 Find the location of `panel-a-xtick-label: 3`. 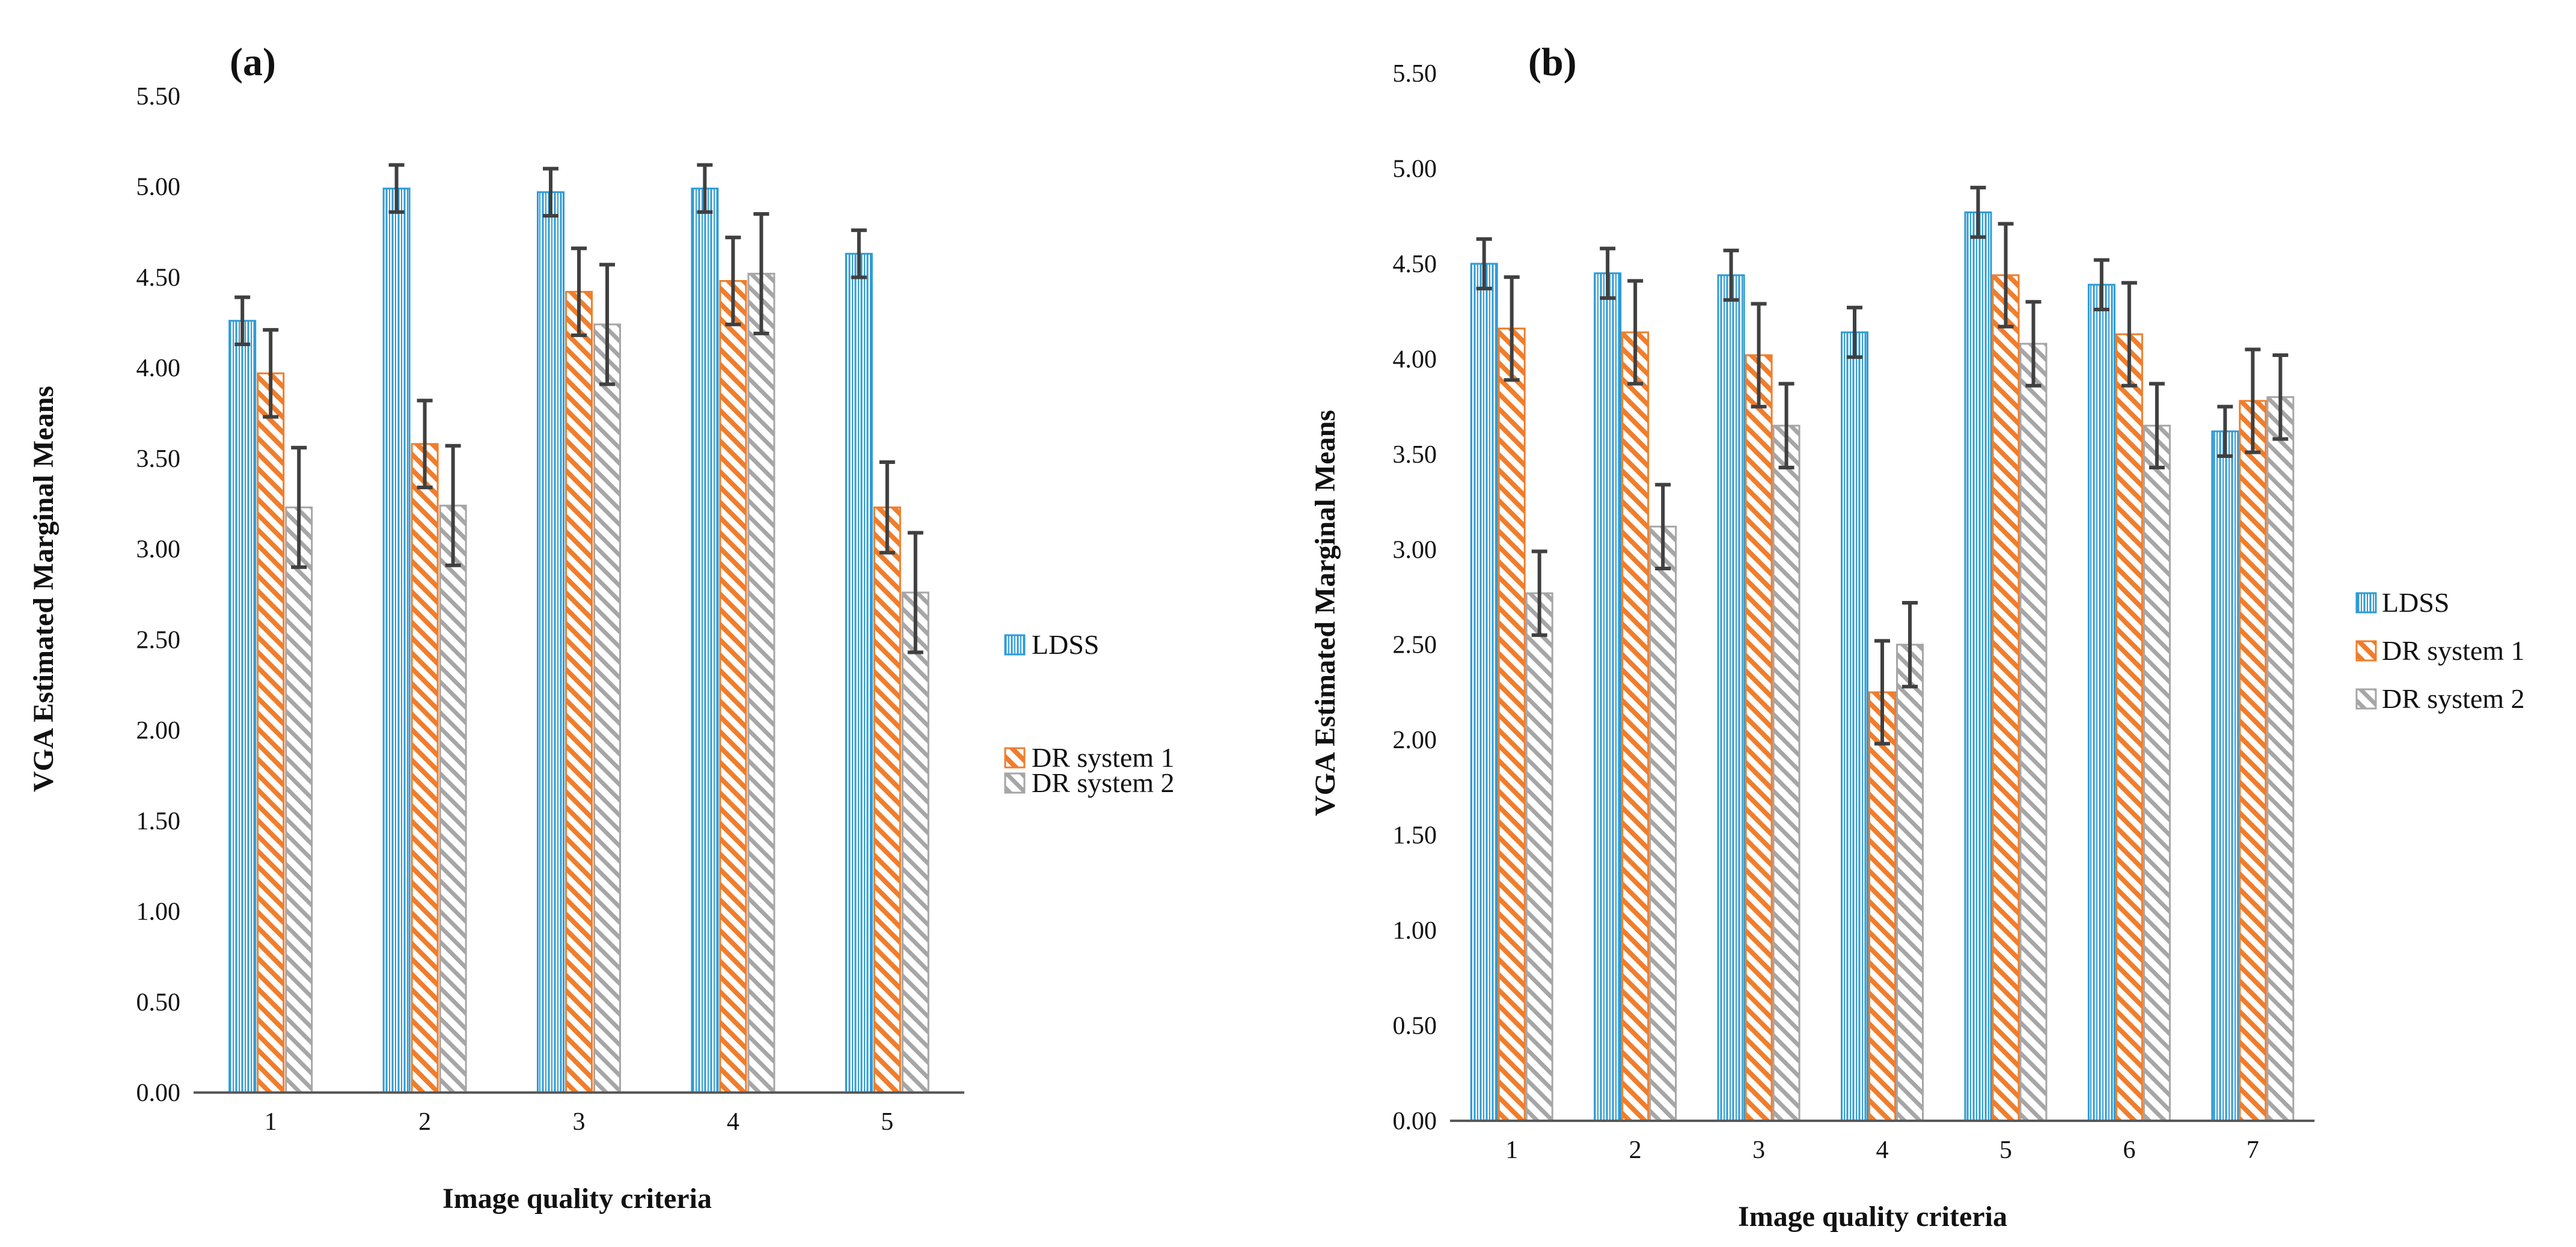

panel-a-xtick-label: 3 is located at coordinates (579, 1122).